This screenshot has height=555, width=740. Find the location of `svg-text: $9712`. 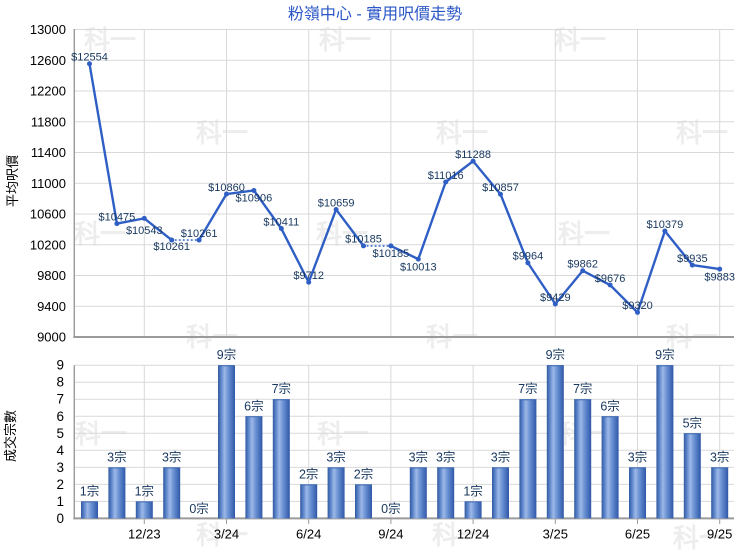

svg-text: $9712 is located at coordinates (308, 276).